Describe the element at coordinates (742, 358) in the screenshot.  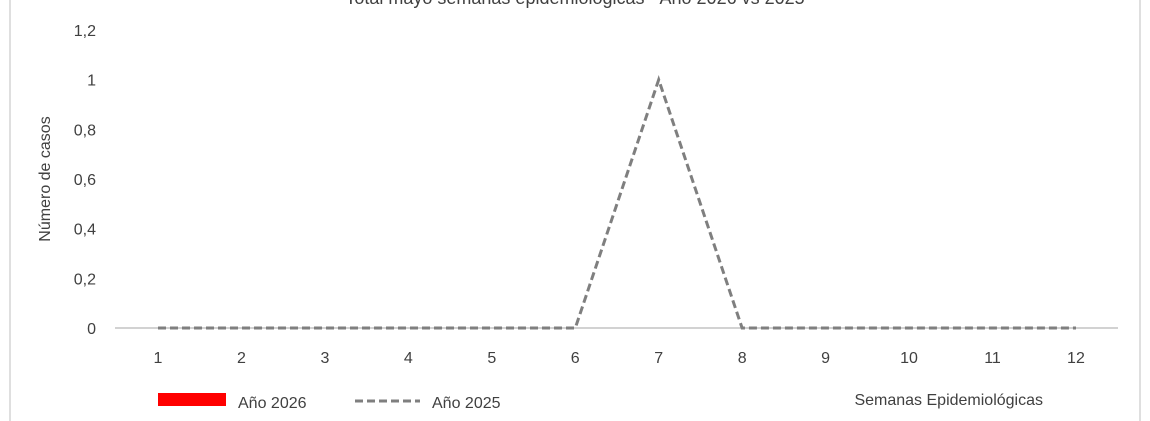
I see `x-tick-label: 8` at that location.